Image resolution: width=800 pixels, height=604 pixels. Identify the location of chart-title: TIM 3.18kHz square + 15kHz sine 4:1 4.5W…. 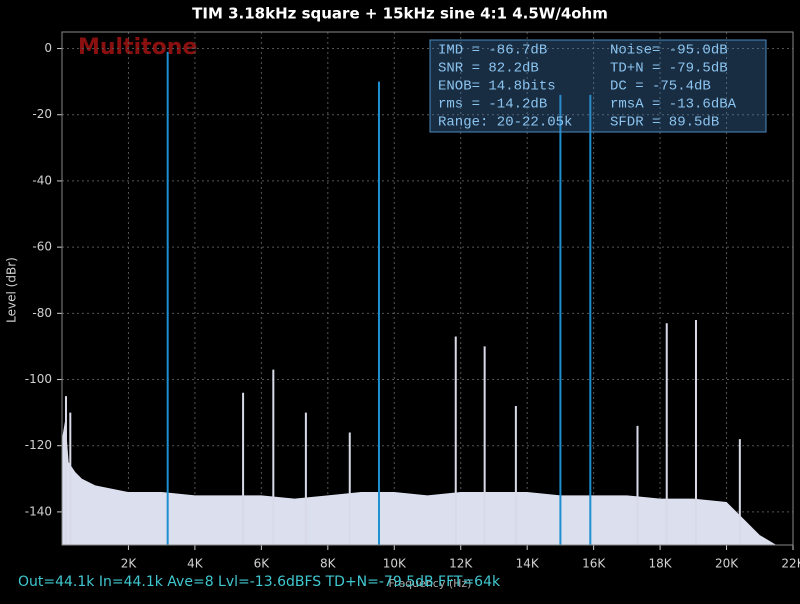
(400, 14).